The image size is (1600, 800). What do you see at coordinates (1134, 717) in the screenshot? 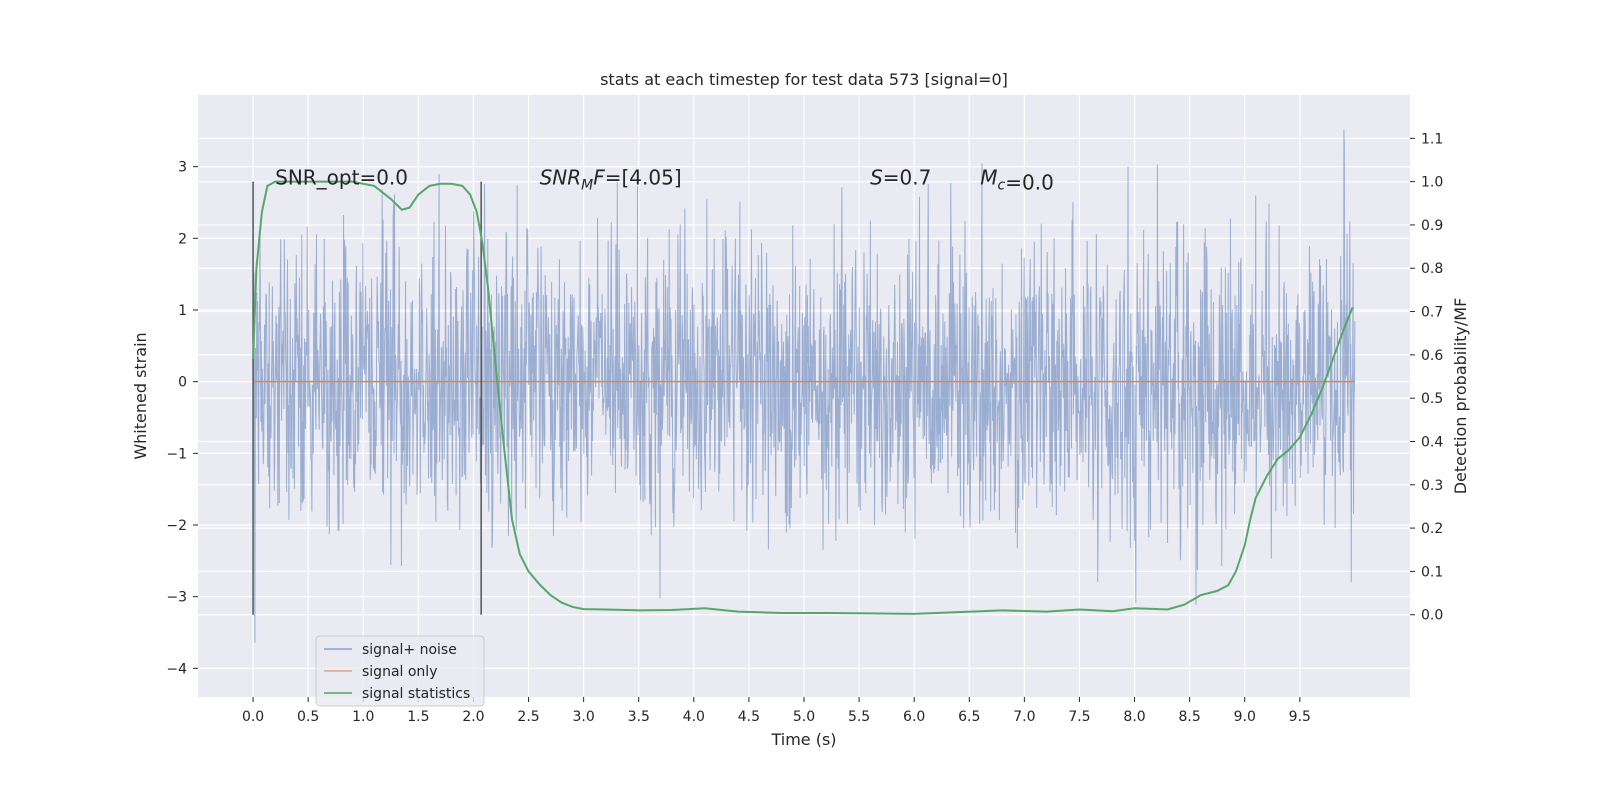
I see `x-tick-label: 8.0` at bounding box center [1134, 717].